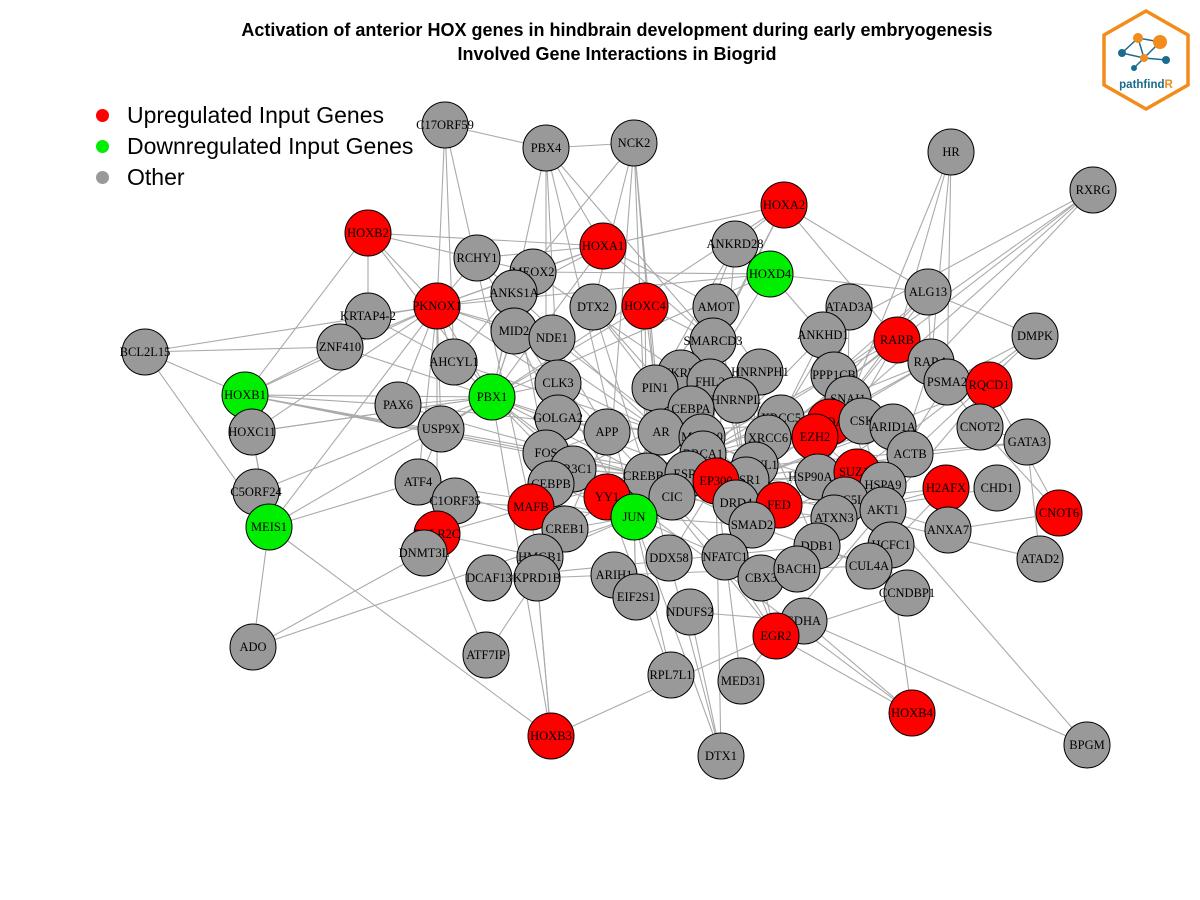 The height and width of the screenshot is (900, 1200). Describe the element at coordinates (840, 272) in the screenshot. I see `edge-HOXA2-RARB` at that location.